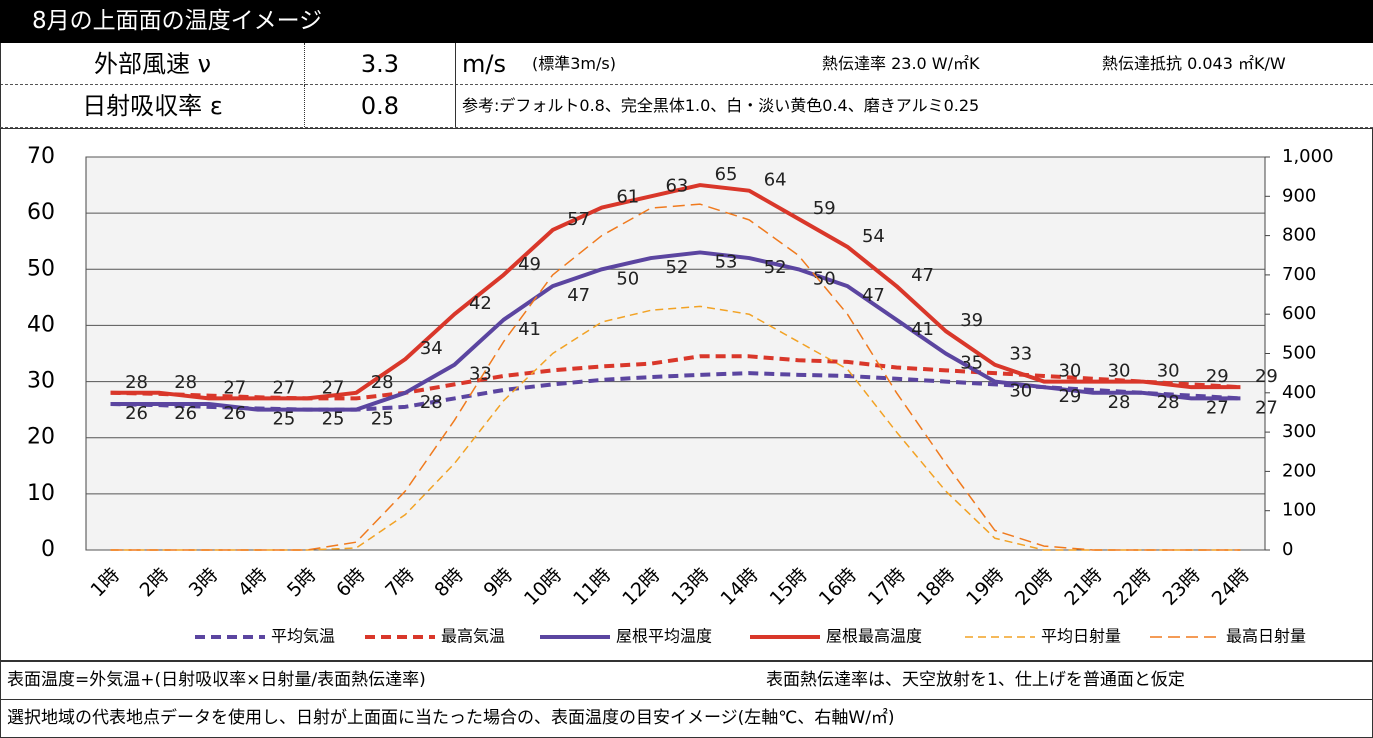  What do you see at coordinates (1287, 549) in the screenshot?
I see `y2-tick-label: 0` at bounding box center [1287, 549].